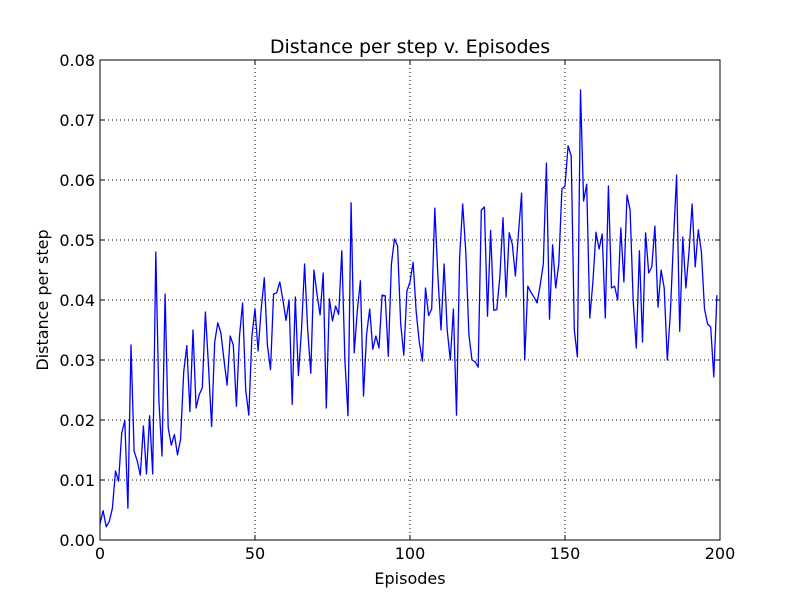 The width and height of the screenshot is (800, 600). What do you see at coordinates (77, 420) in the screenshot?
I see `y-tick-label: 0.02` at bounding box center [77, 420].